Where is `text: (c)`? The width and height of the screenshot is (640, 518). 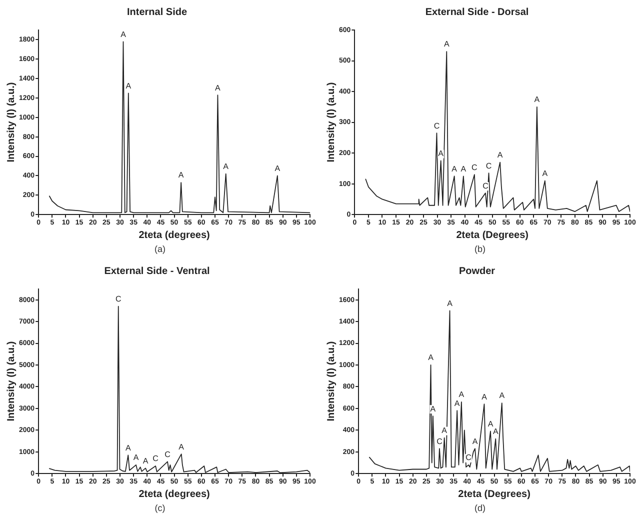
text: (c) is located at coordinates (160, 508).